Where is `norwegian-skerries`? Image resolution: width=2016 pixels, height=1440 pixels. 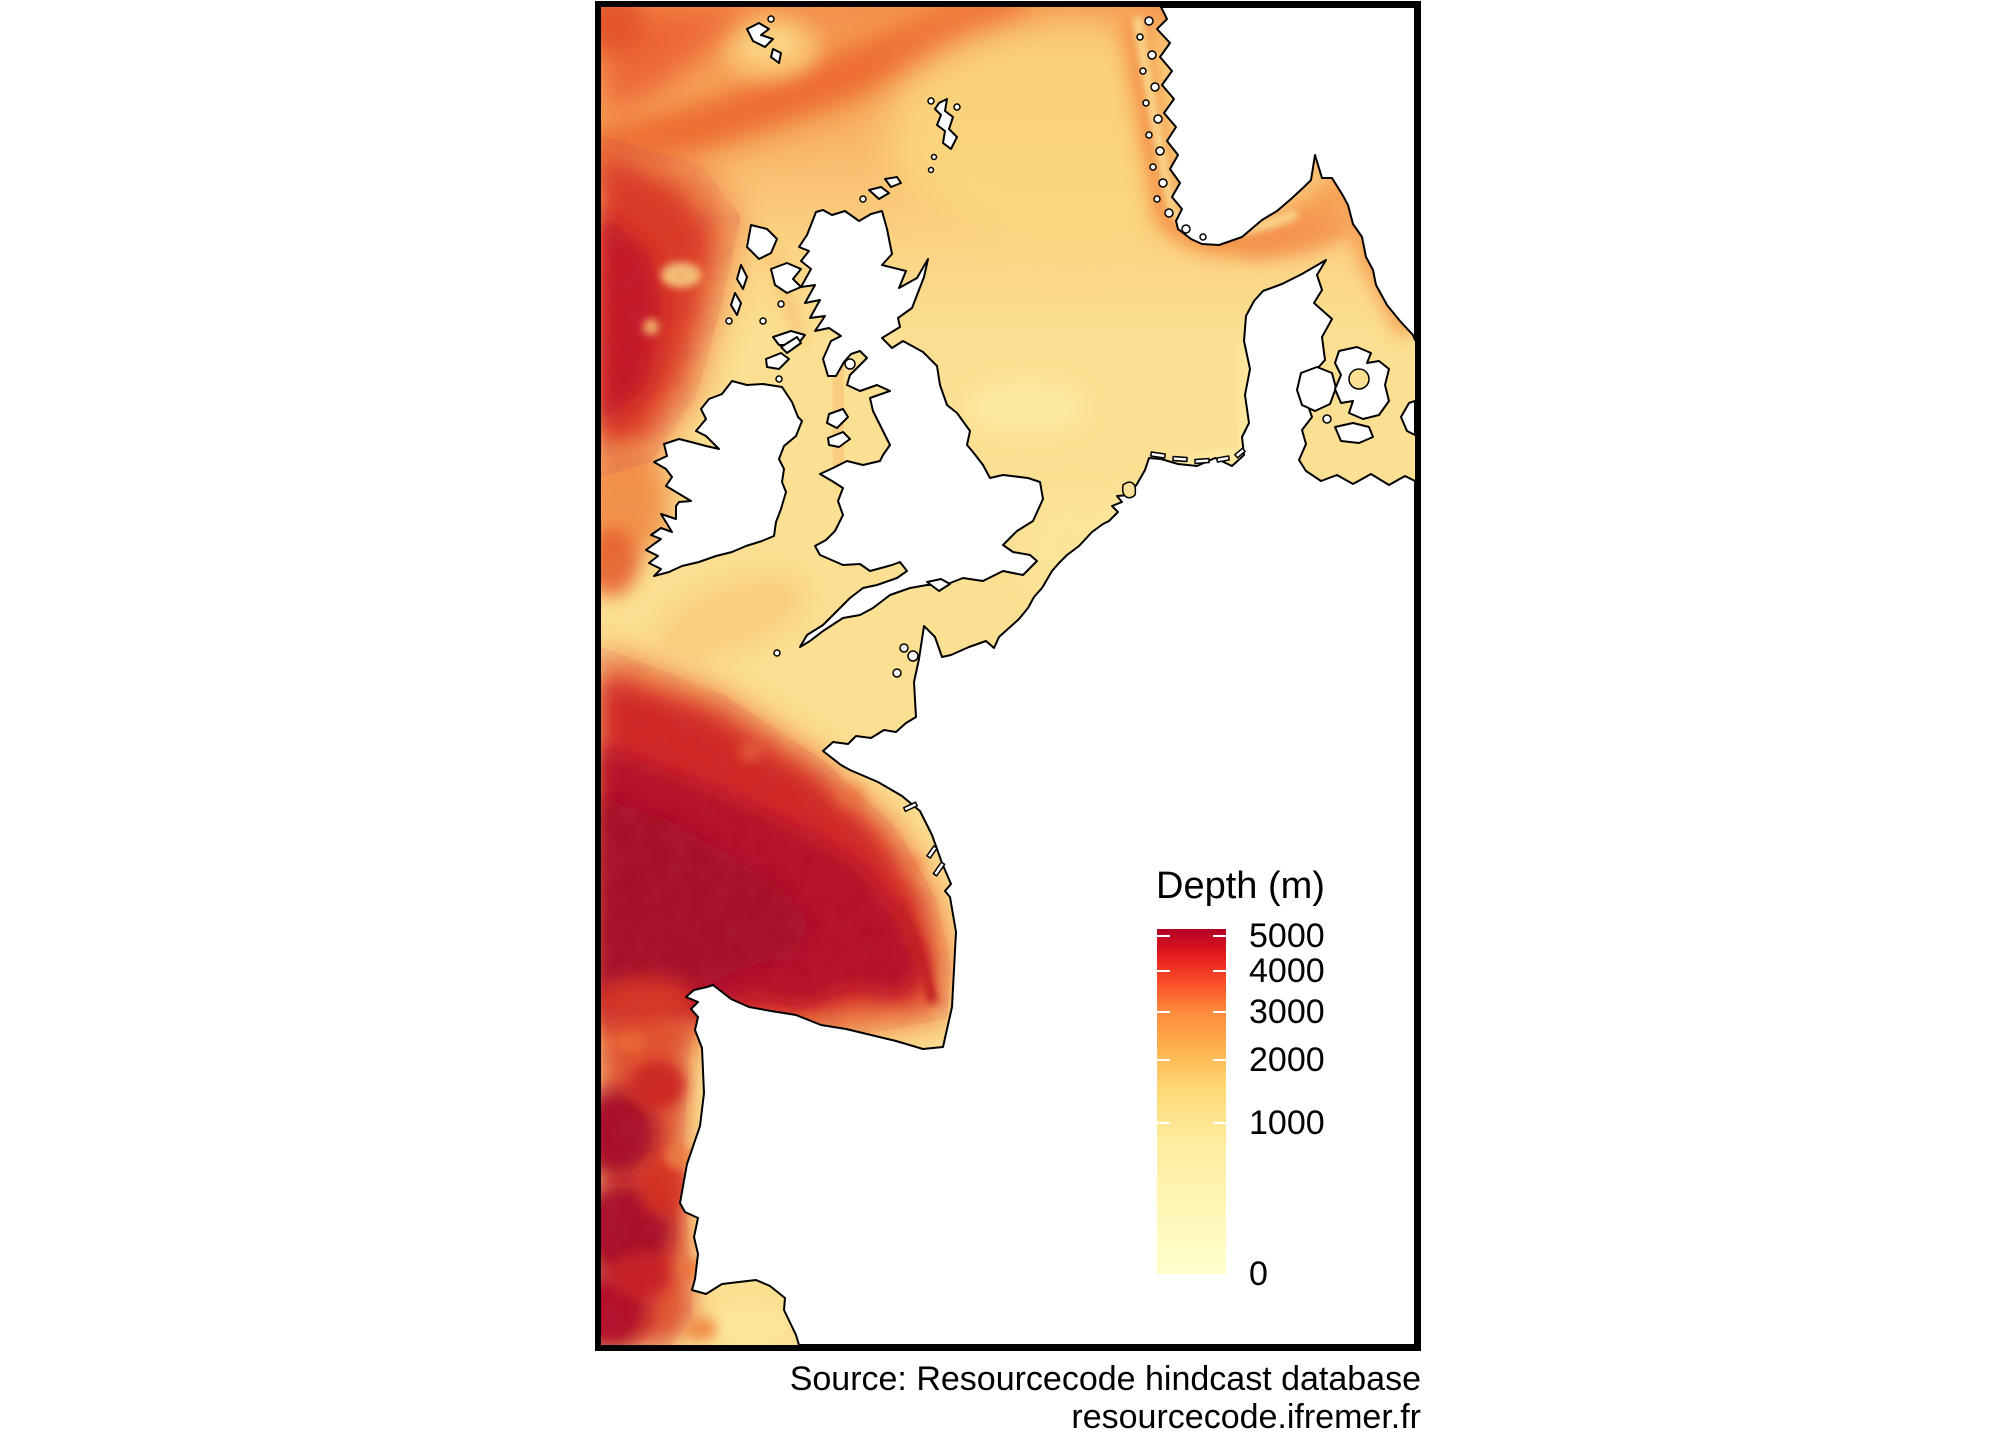
norwegian-skerries is located at coordinates (1171, 128).